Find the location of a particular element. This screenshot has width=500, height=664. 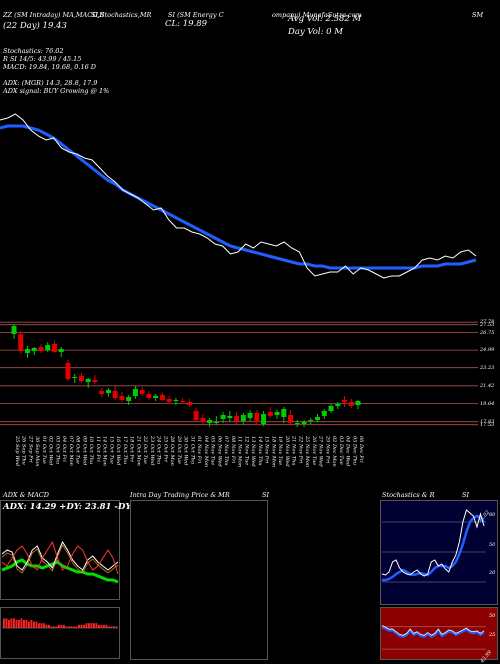

date-label: 25 Oct Fri is located at coordinates (165, 448).